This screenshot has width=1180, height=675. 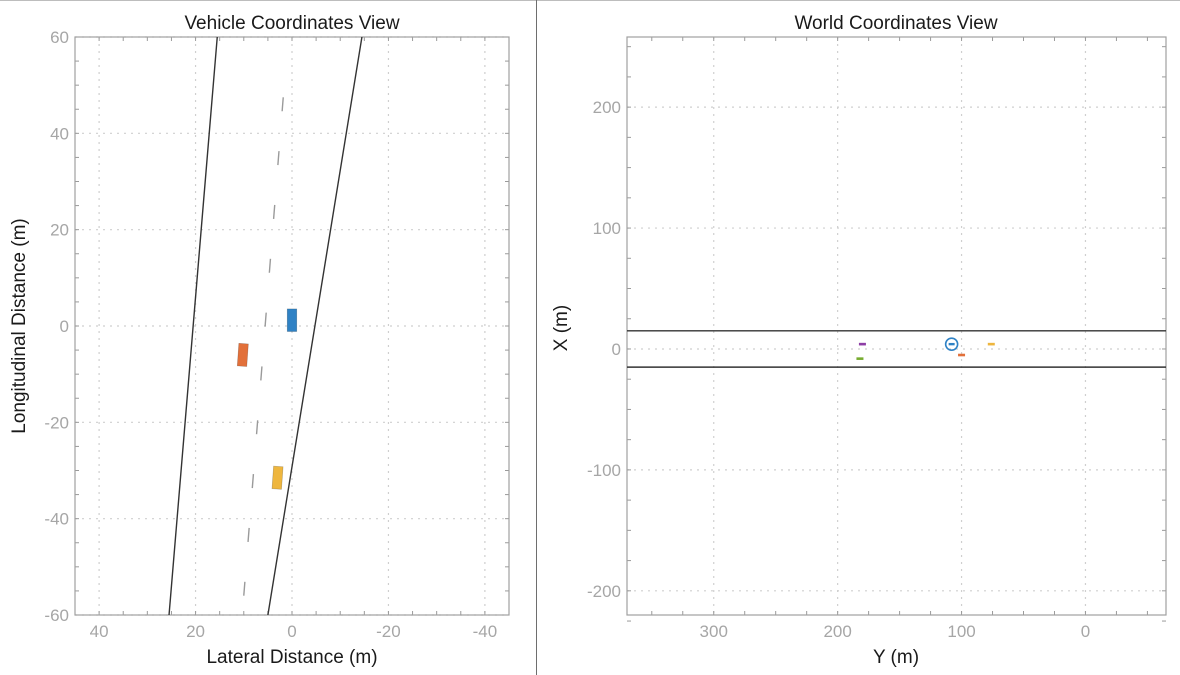 What do you see at coordinates (291, 657) in the screenshot?
I see `x-axis-label: Lateral Distance (m)` at bounding box center [291, 657].